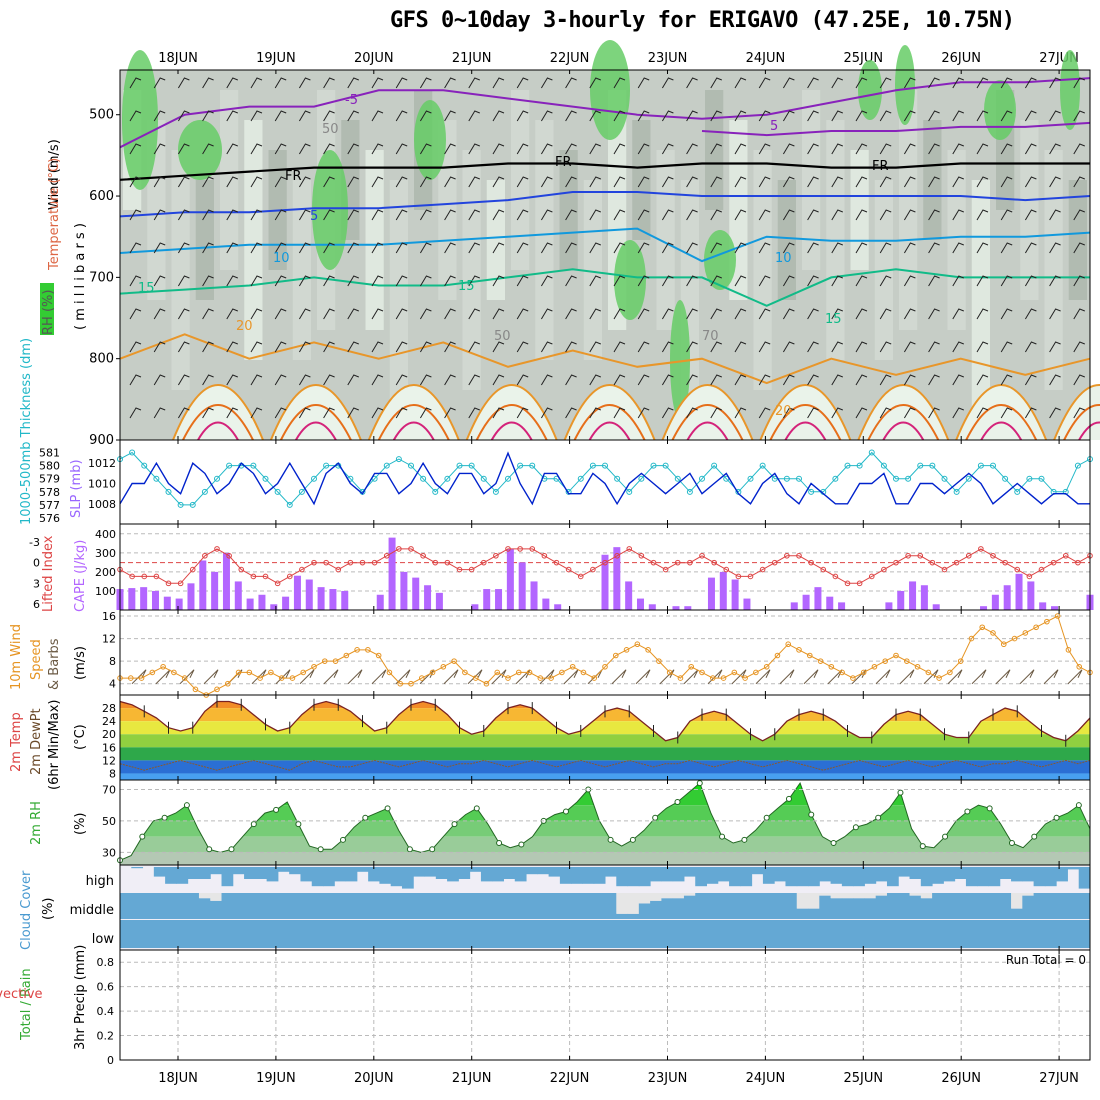 Image resolution: width=1100 pixels, height=1100 pixels. Describe the element at coordinates (605, 754) in the screenshot. I see `temp-band` at that location.